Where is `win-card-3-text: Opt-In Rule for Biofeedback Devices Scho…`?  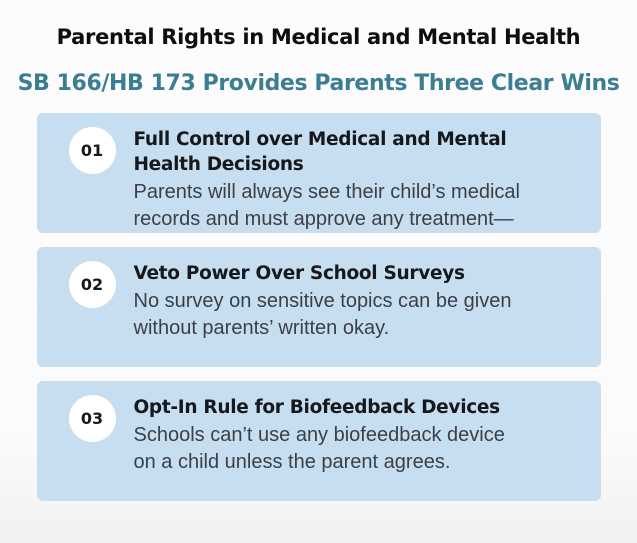
win-card-3-text: Opt-In Rule for Biofeedback Devices Scho… is located at coordinates (329, 435).